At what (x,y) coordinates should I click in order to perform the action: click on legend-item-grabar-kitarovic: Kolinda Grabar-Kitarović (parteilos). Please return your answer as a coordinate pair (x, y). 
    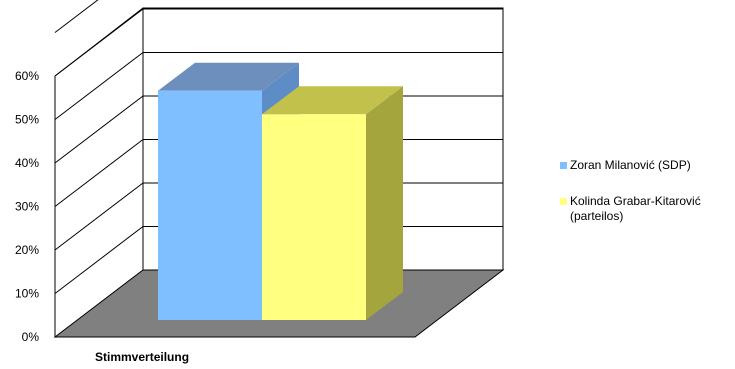
    Looking at the image, I should click on (647, 209).